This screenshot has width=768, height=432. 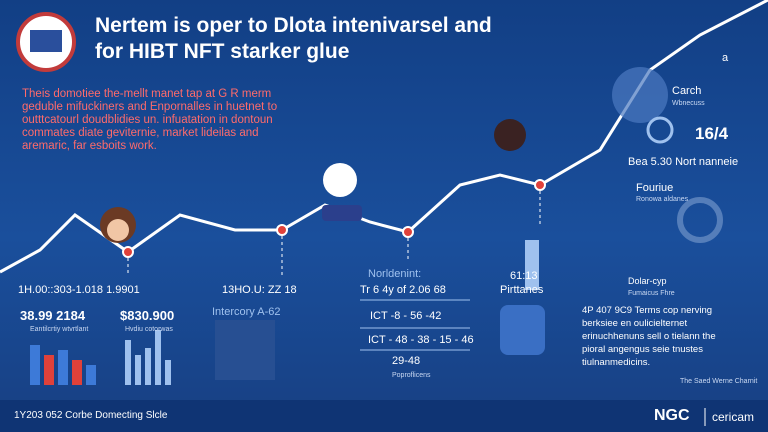 I want to click on table-title: Norldenint:, so click(x=395, y=274).